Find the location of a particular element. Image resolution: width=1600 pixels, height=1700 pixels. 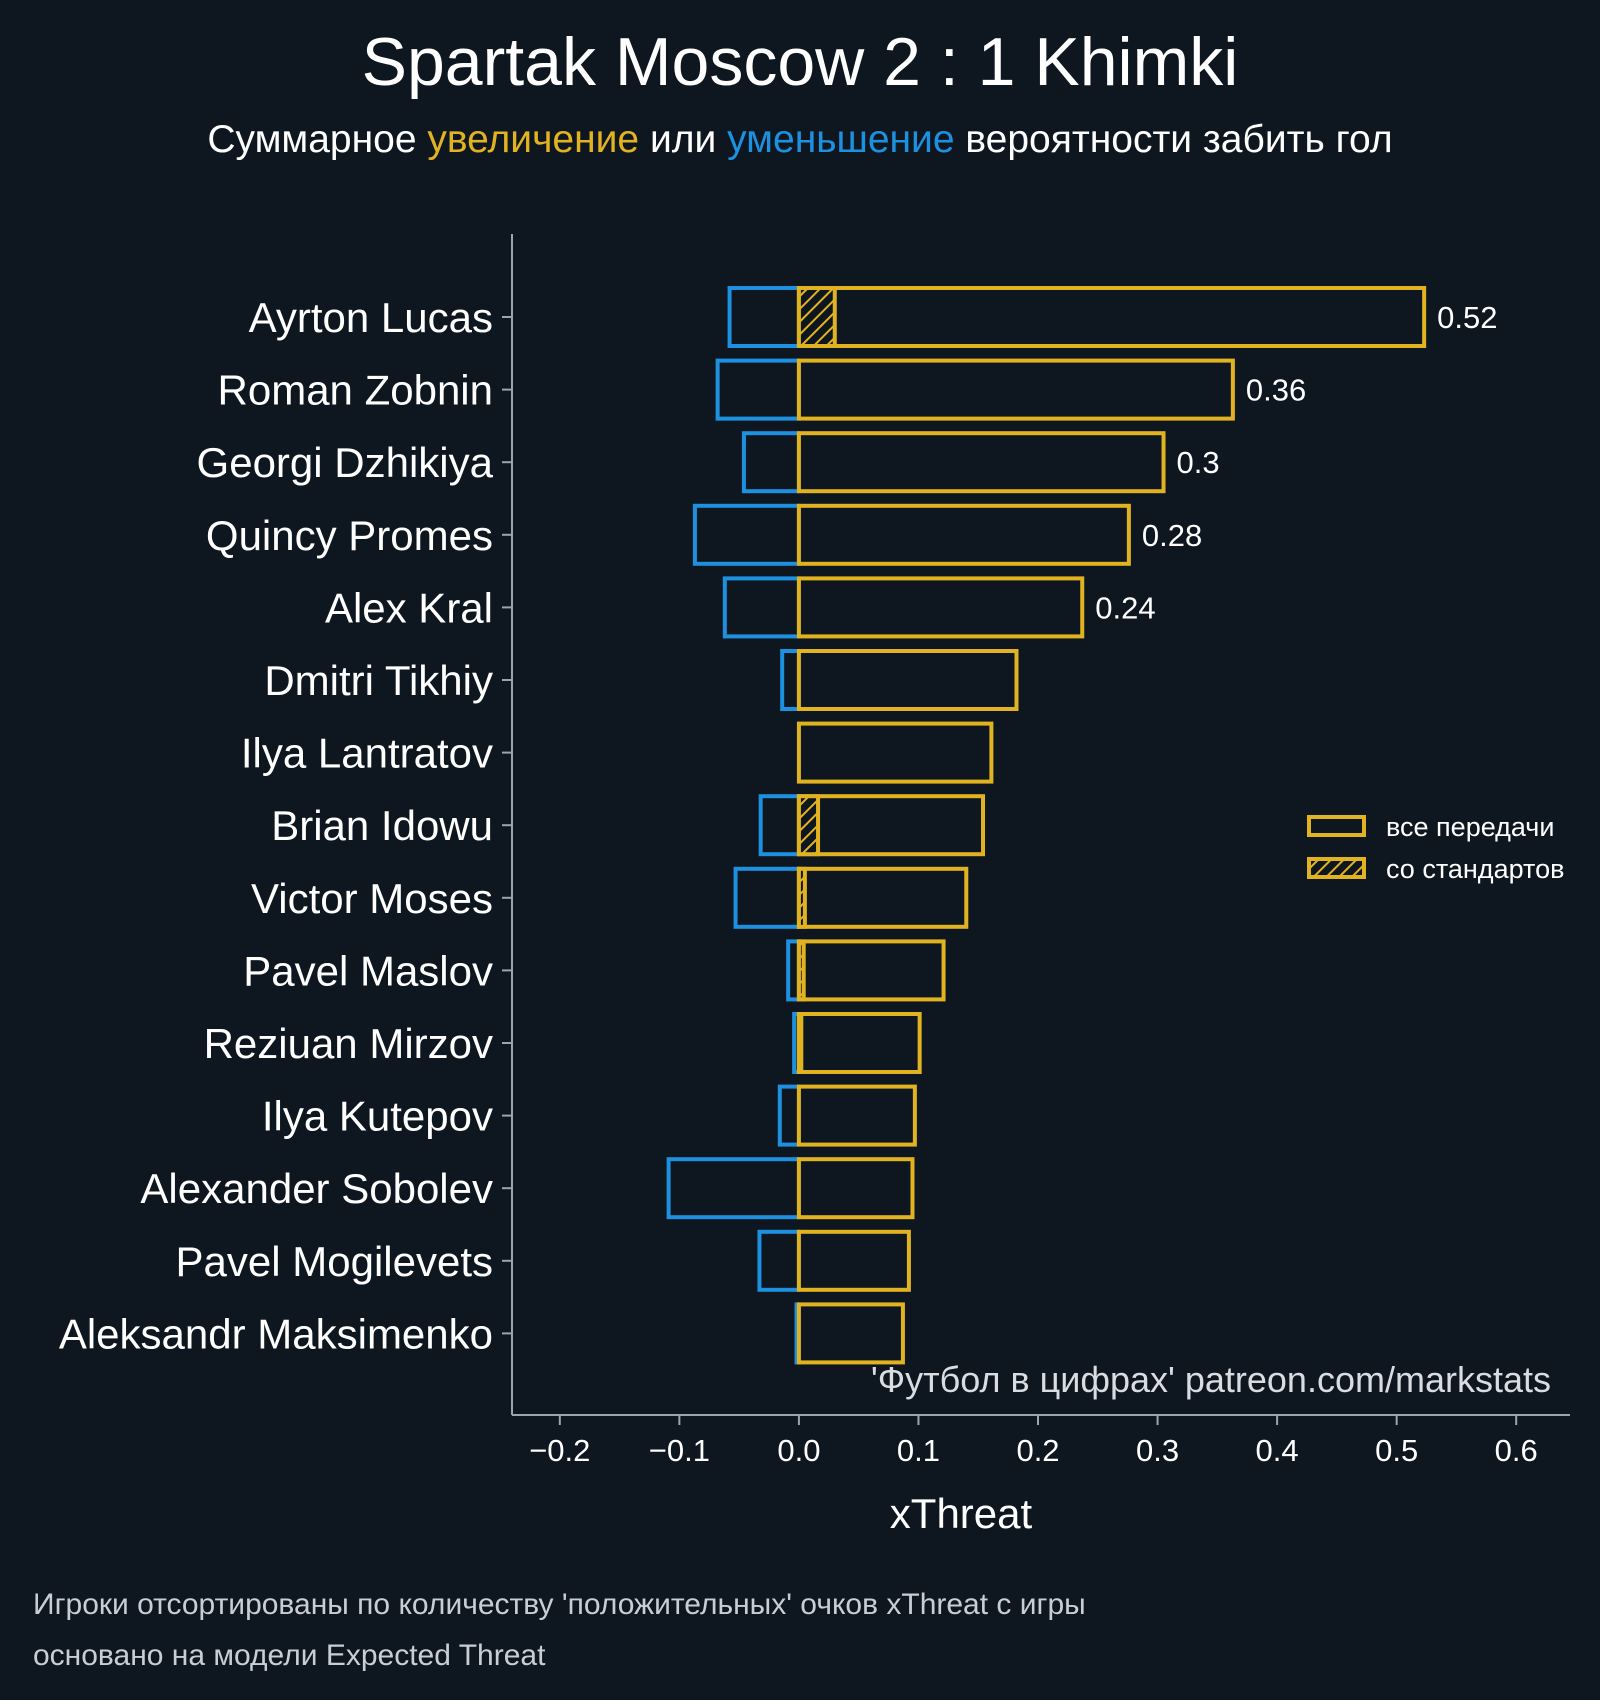

value-label: 0.3 is located at coordinates (1198, 462).